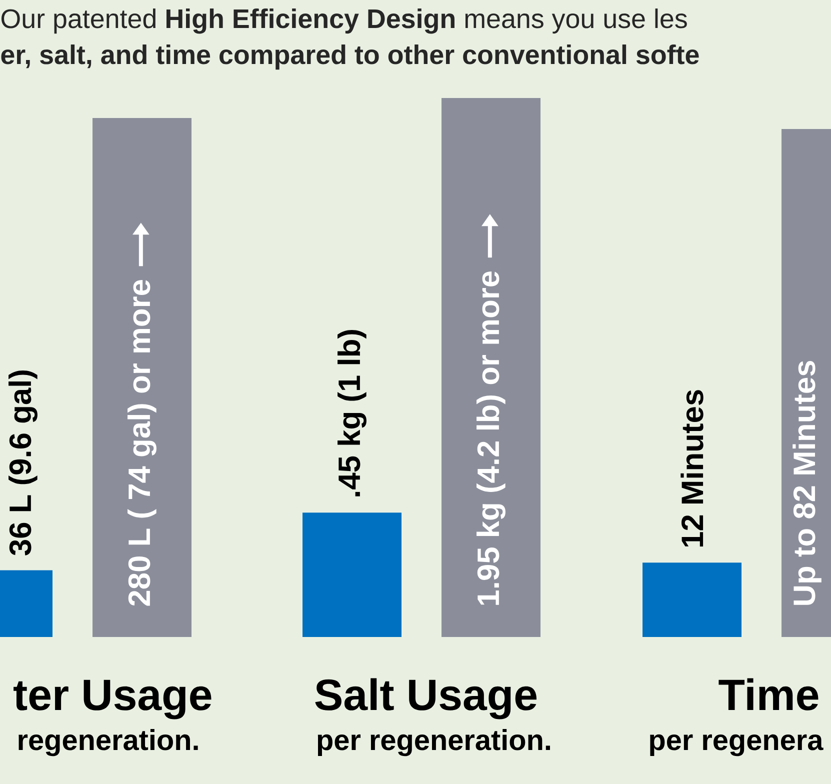  What do you see at coordinates (350, 57) in the screenshot?
I see `text: er, salt, and time compared to other conventional softe` at bounding box center [350, 57].